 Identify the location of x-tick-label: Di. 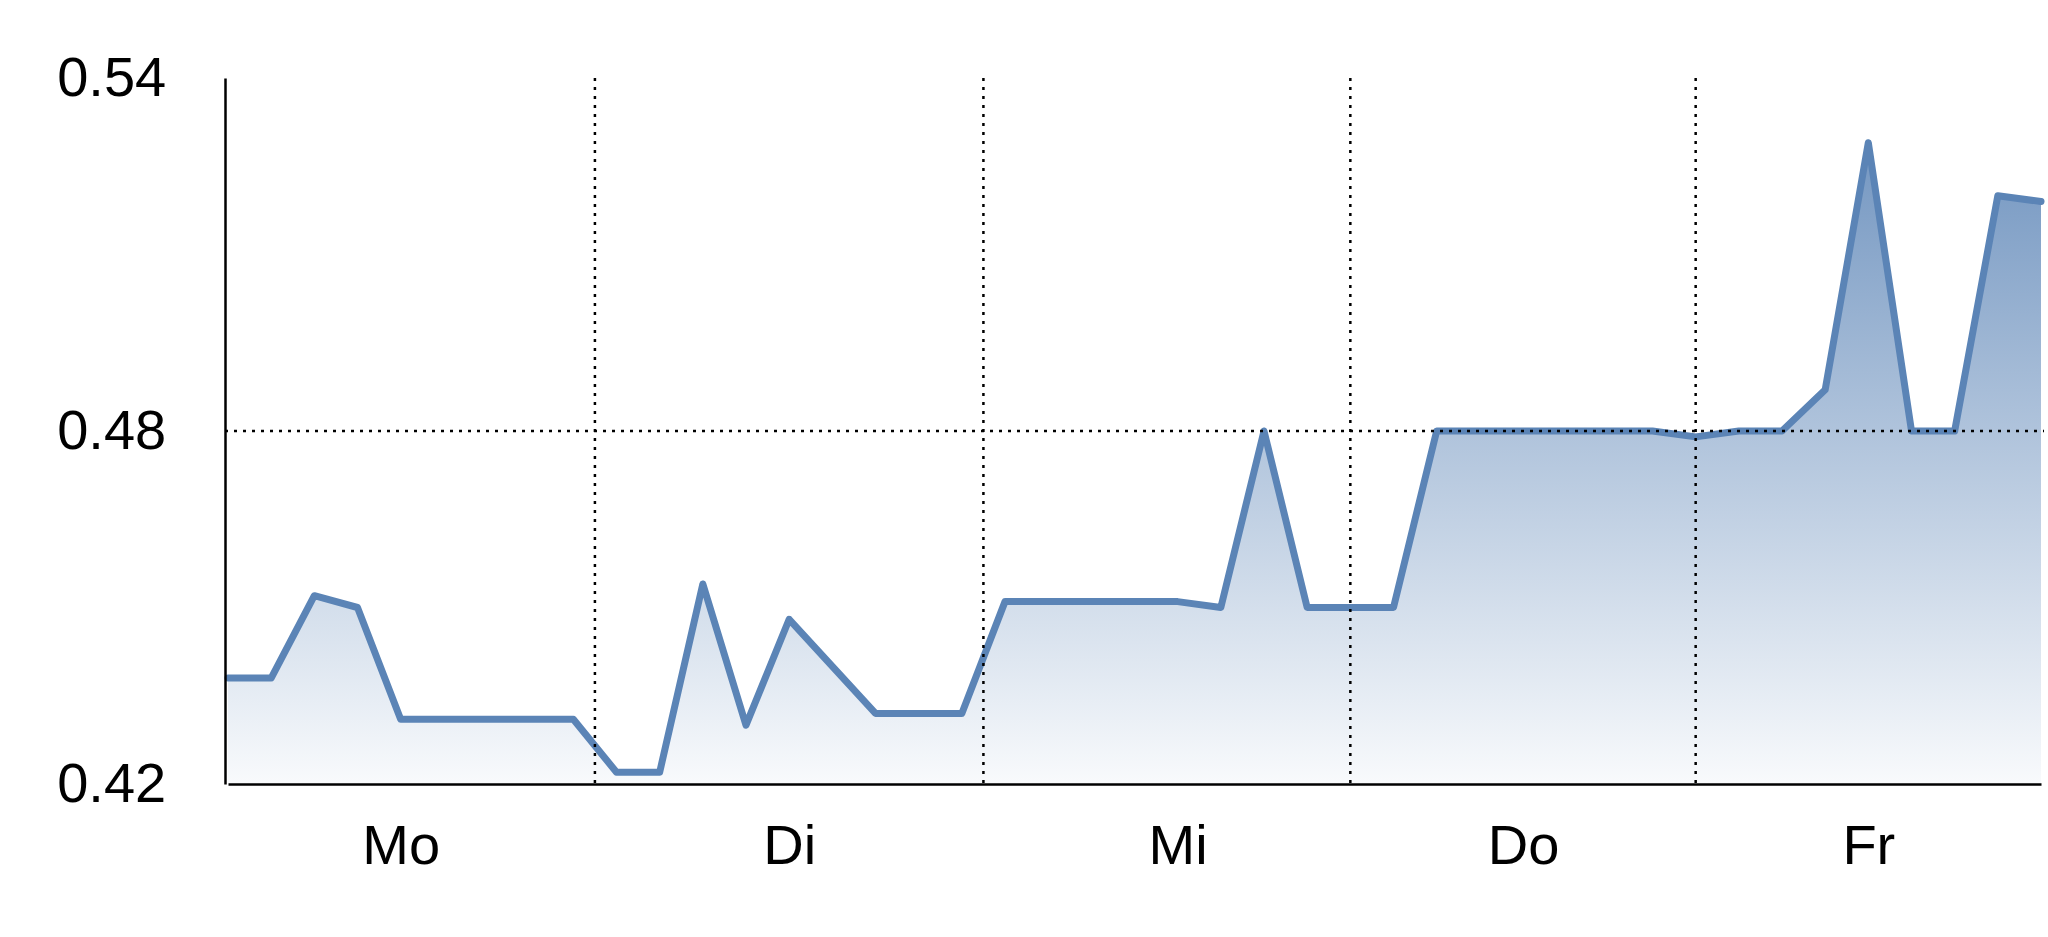
(790, 844).